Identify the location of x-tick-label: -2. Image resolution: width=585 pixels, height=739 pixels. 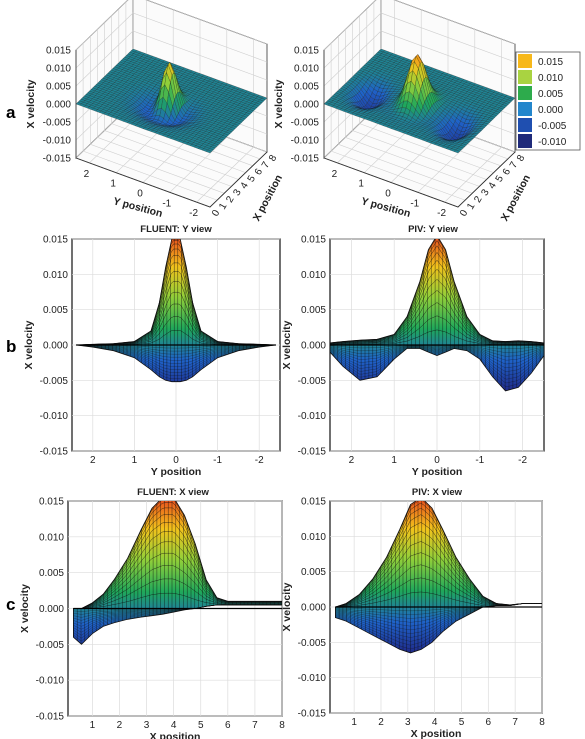
(522, 460).